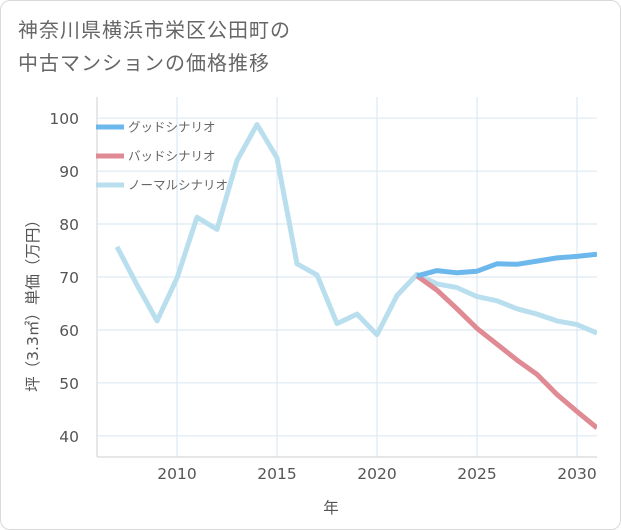 The height and width of the screenshot is (530, 621). Describe the element at coordinates (69, 225) in the screenshot. I see `y-tick-label: 80` at that location.